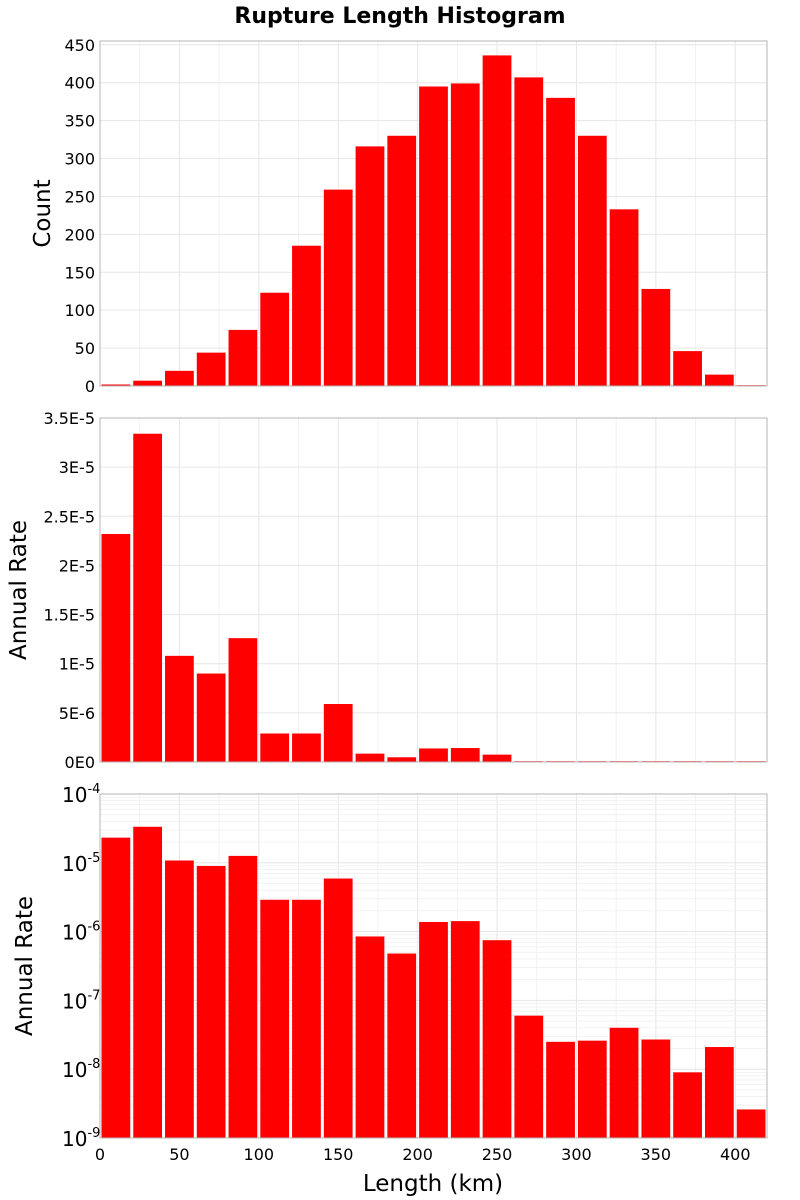 The height and width of the screenshot is (1200, 800). What do you see at coordinates (735, 1154) in the screenshot?
I see `x-tick-label: 400` at bounding box center [735, 1154].